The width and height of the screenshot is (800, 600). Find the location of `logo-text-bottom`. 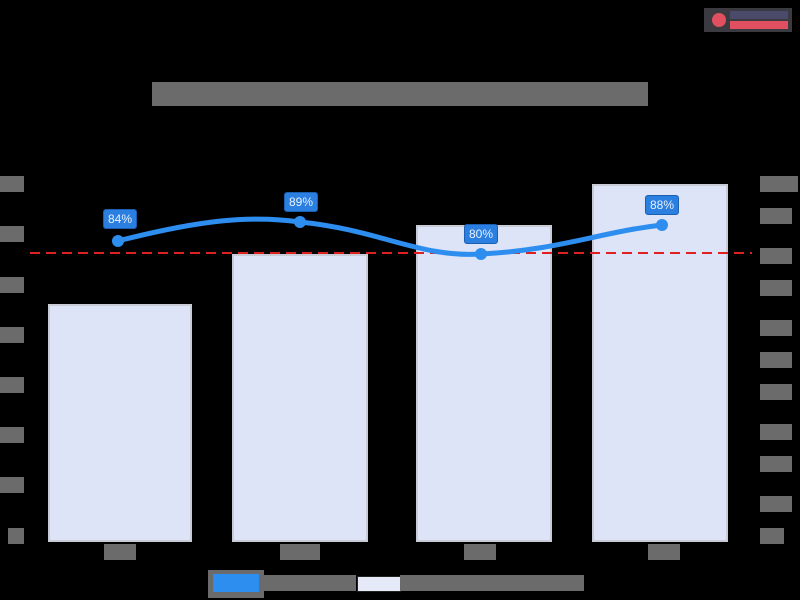

logo-text-bottom is located at coordinates (759, 25).